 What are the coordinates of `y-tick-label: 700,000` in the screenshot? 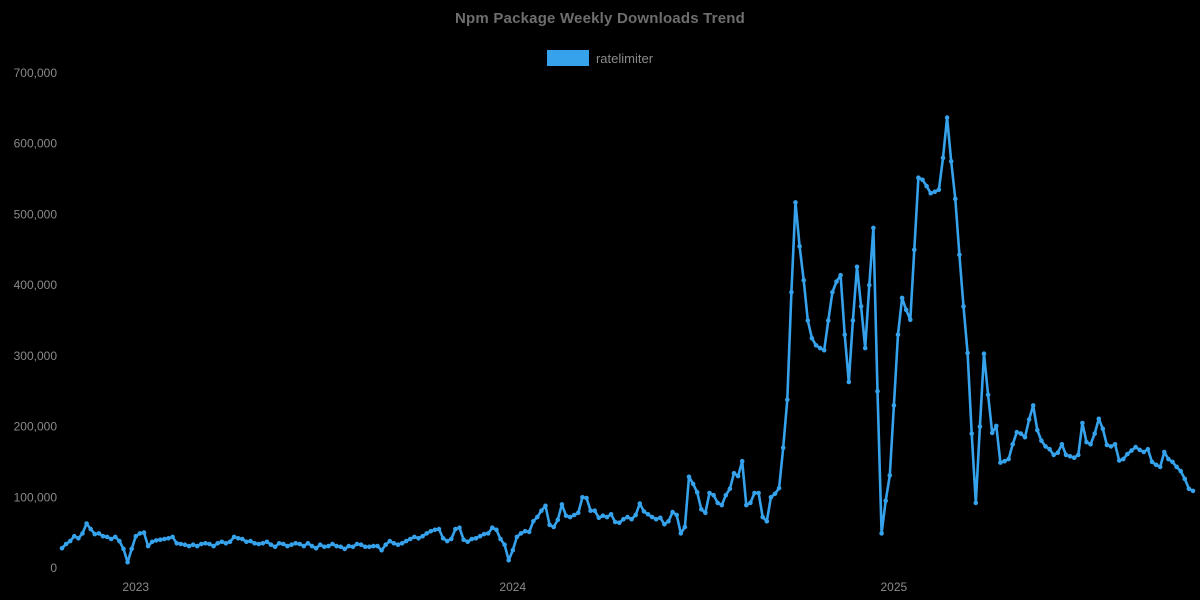 It's located at (36, 73).